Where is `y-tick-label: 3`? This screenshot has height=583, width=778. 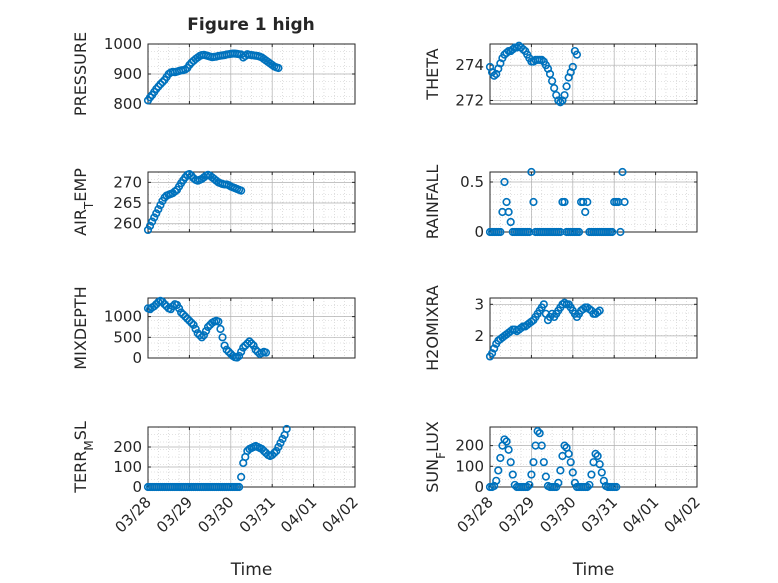
y-tick-label: 3 is located at coordinates (479, 304).